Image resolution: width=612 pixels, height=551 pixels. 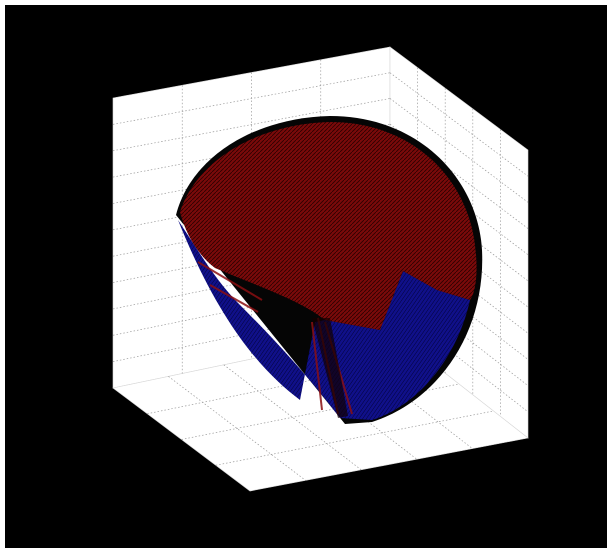 I want to click on surface-crevice, so click(x=330, y=368).